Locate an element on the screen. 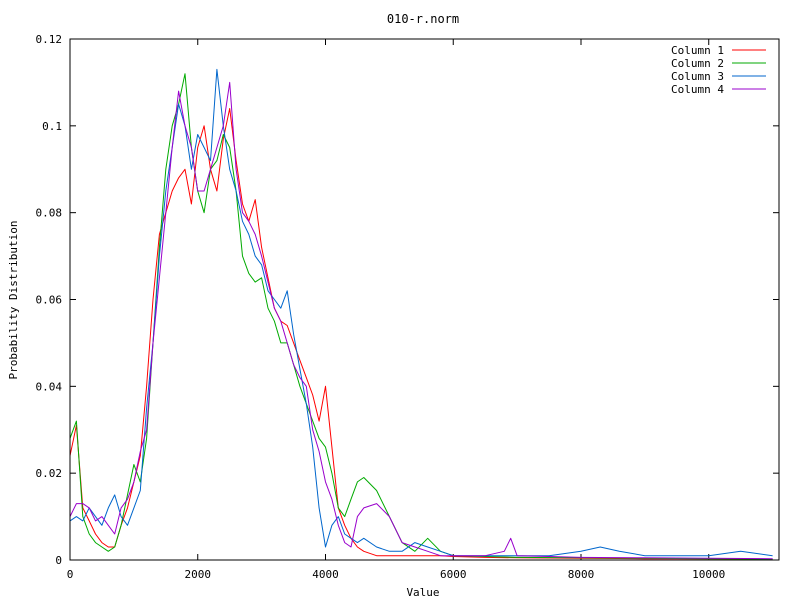  y-tick-label: 0.02 is located at coordinates (49, 473).